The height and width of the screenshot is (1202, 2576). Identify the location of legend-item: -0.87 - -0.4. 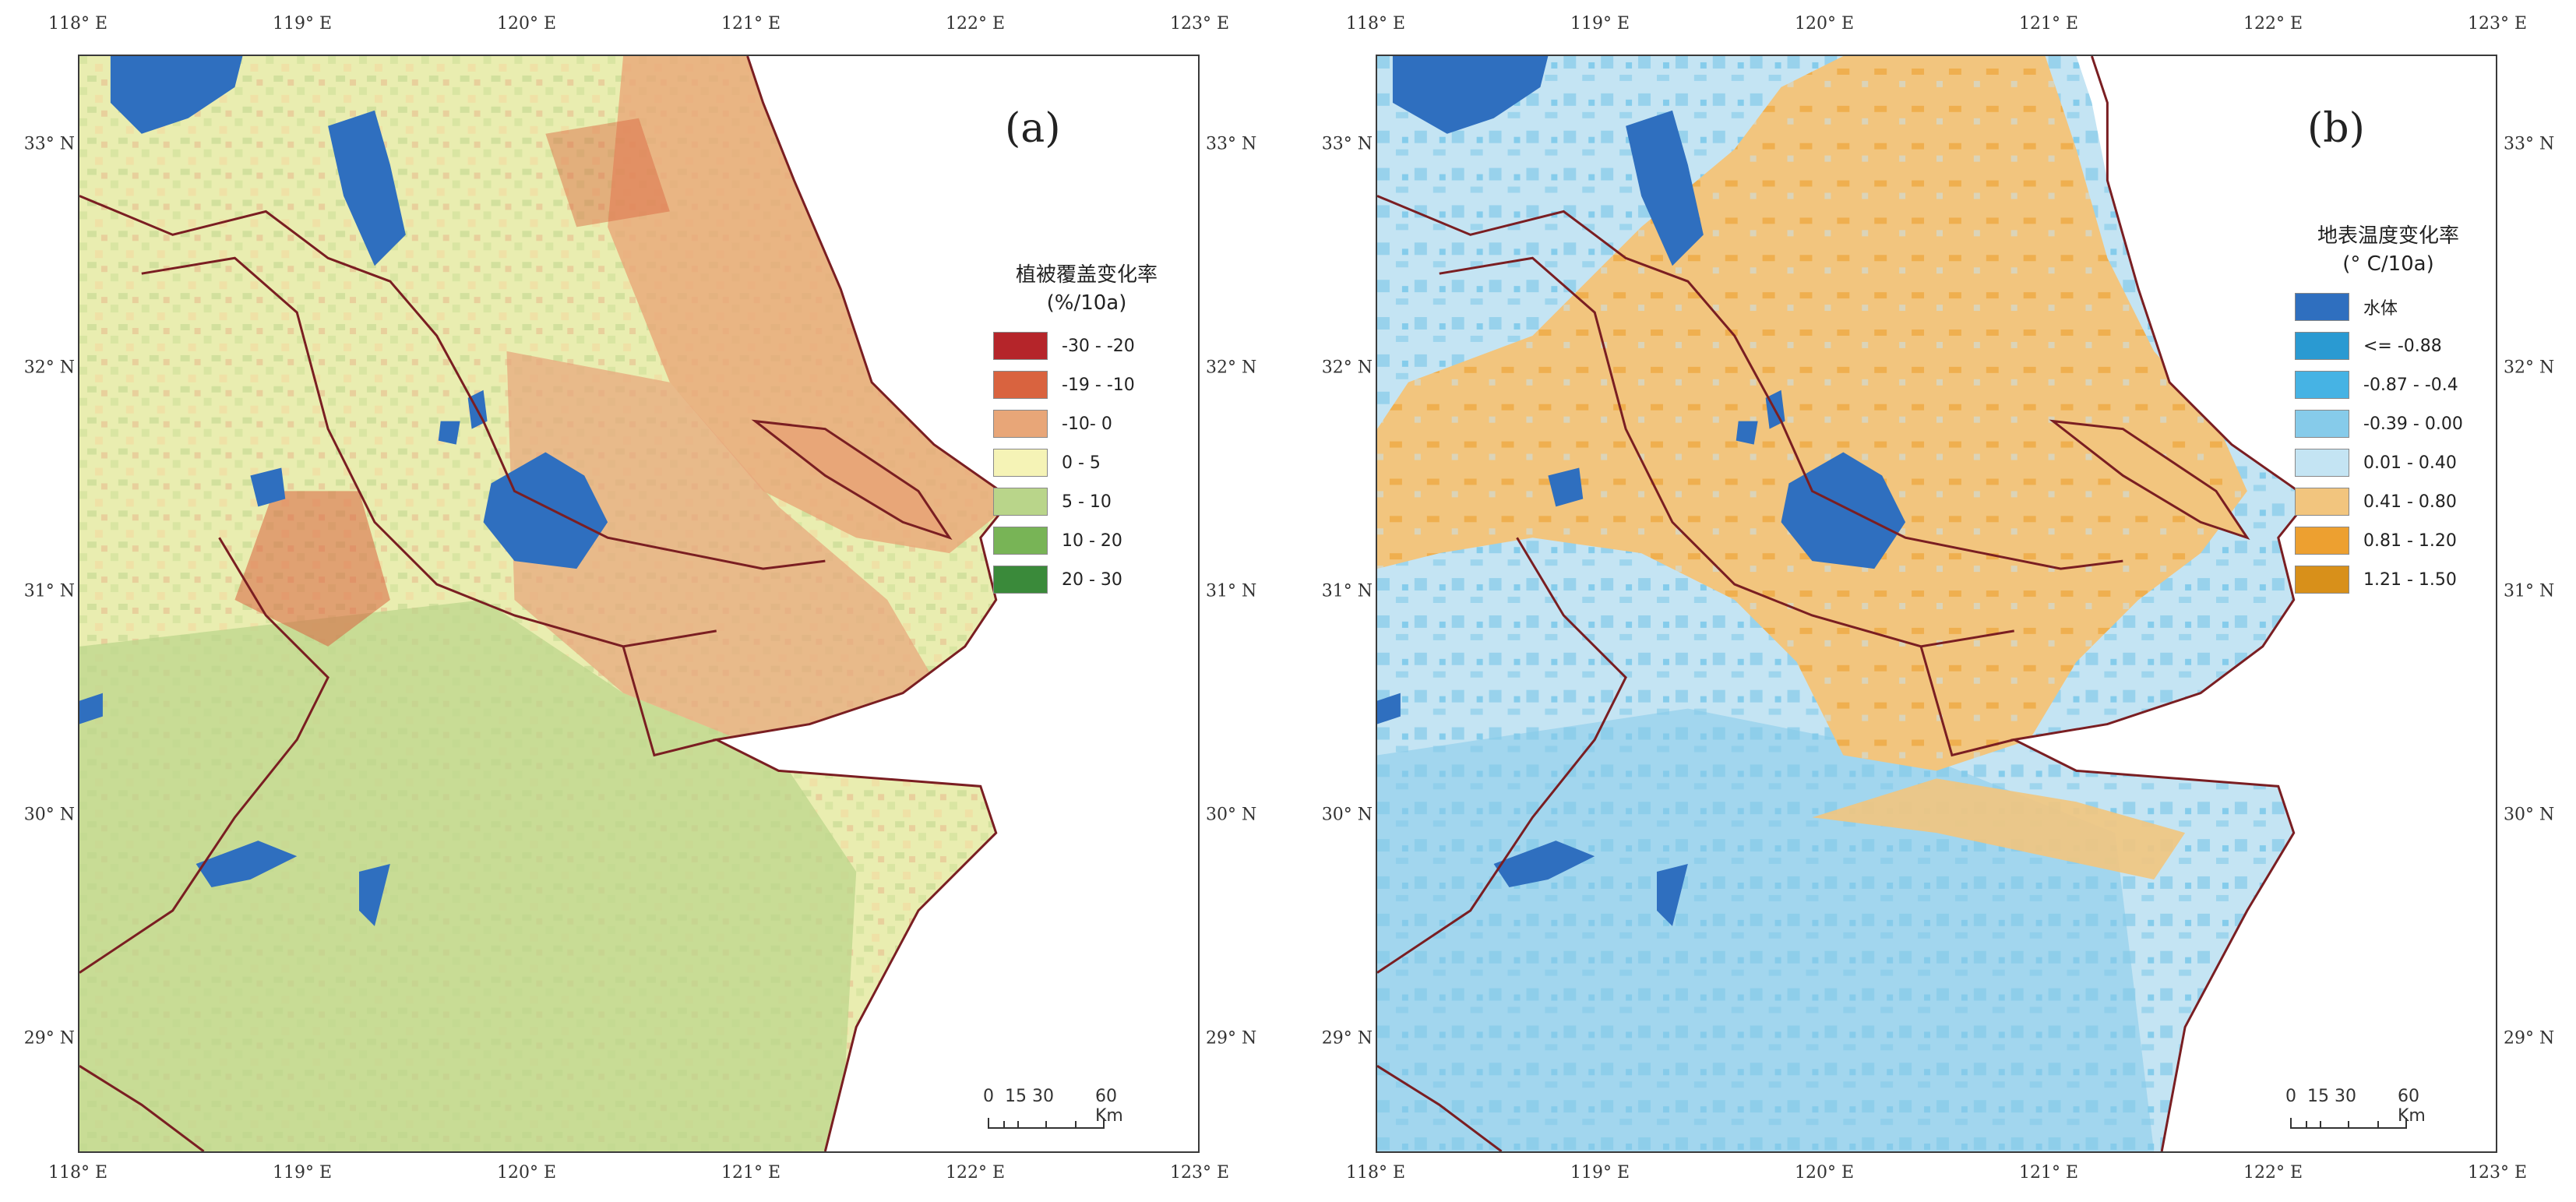
(2388, 384).